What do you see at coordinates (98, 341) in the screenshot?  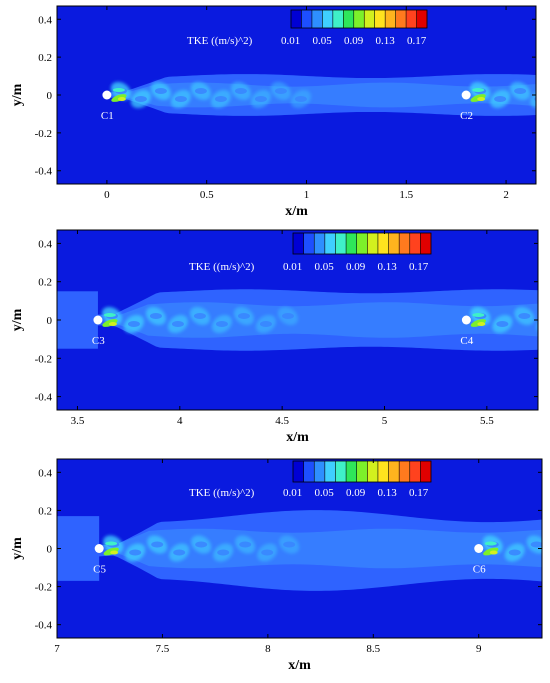 I see `cylinder-label: C3` at bounding box center [98, 341].